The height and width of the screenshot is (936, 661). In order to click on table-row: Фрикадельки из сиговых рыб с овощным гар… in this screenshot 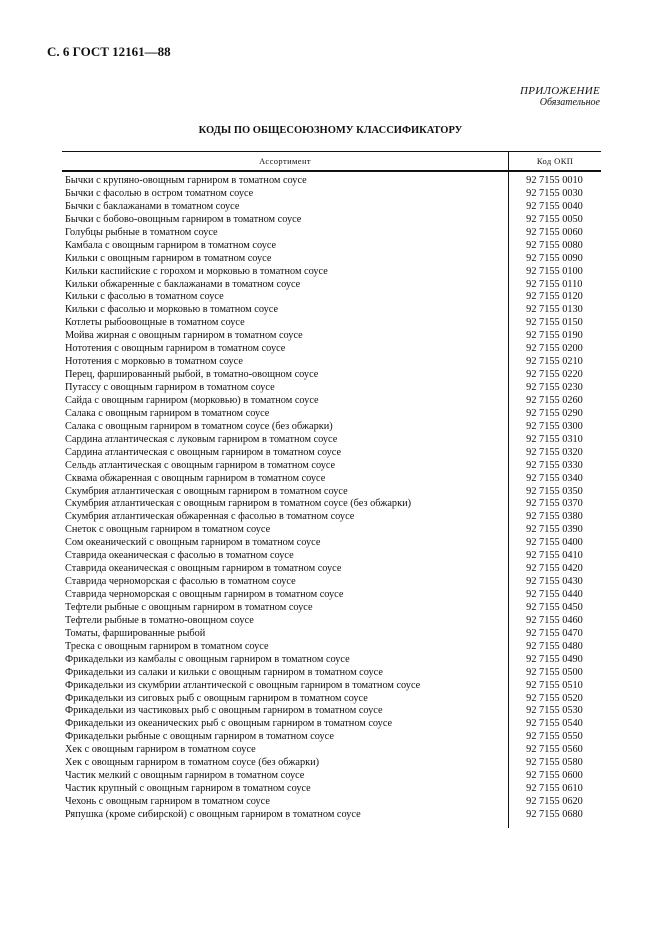, I will do `click(331, 699)`.